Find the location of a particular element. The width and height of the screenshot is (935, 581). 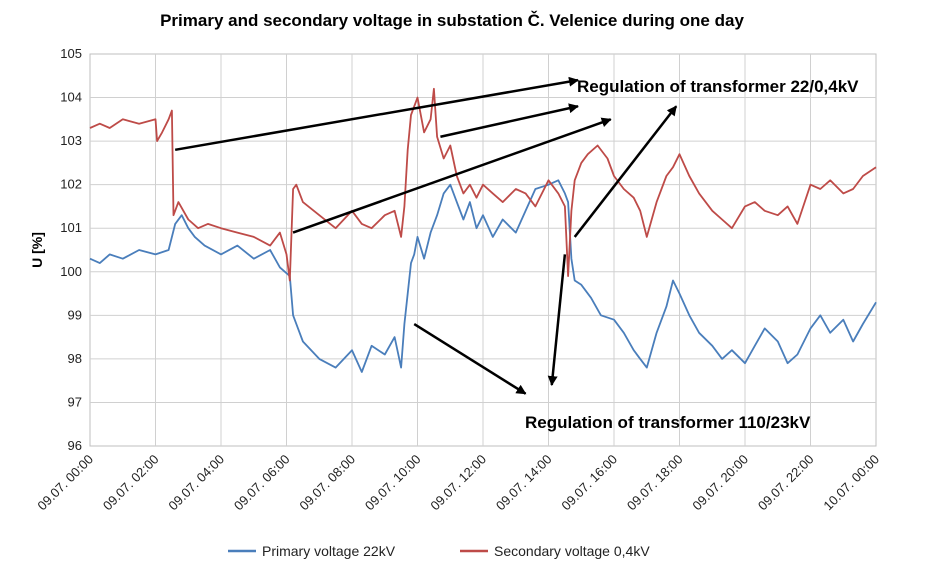

y-tick-label: 104 is located at coordinates (71, 97).